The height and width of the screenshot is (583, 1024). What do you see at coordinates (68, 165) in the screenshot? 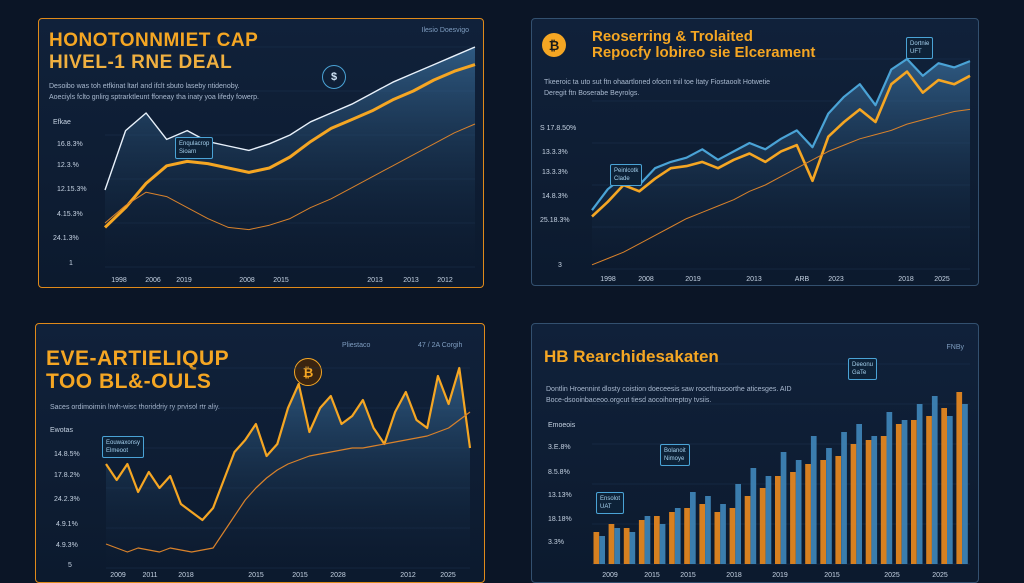
I see `y-tick-label: 12.3.%` at bounding box center [68, 165].